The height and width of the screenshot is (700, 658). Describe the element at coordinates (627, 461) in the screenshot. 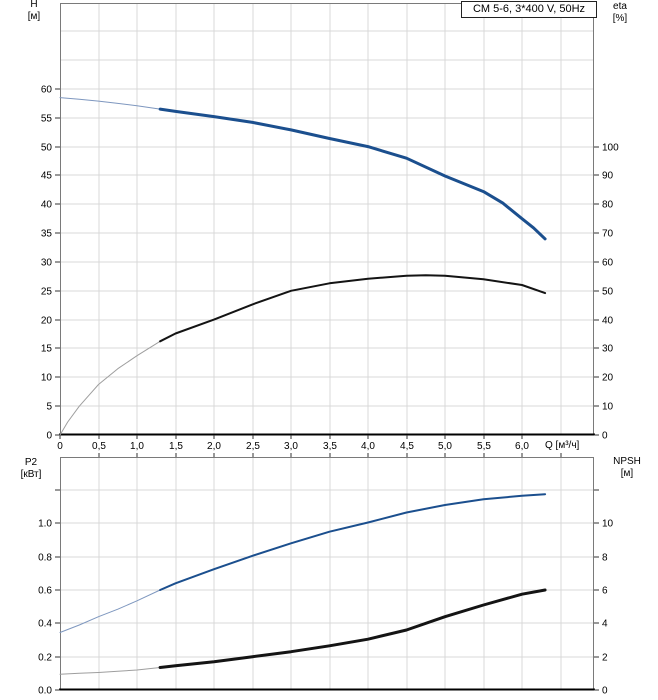

I see `right-axis-title-npsh: NPSH` at that location.